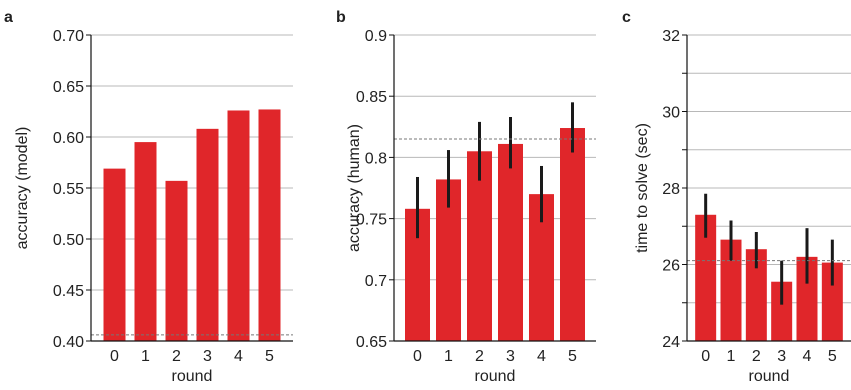 This screenshot has width=851, height=390. What do you see at coordinates (376, 281) in the screenshot?
I see `y-tick-label: 0.7` at bounding box center [376, 281].